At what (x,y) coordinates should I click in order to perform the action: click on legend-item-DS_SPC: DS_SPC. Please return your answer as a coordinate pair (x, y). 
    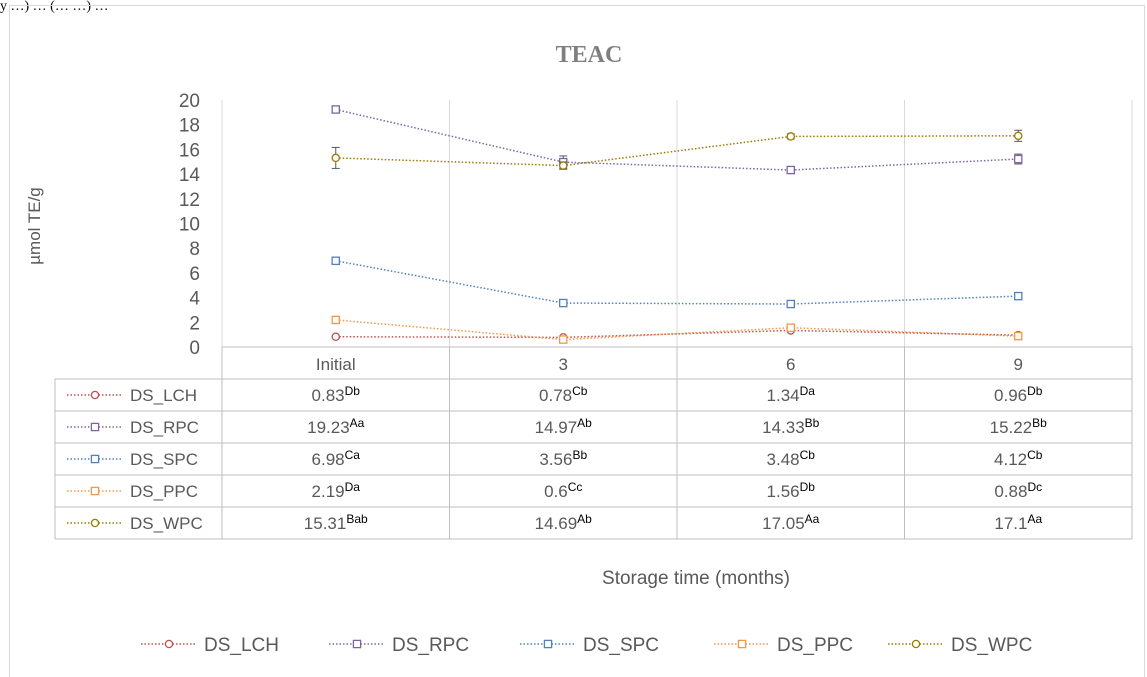
    Looking at the image, I should click on (589, 645).